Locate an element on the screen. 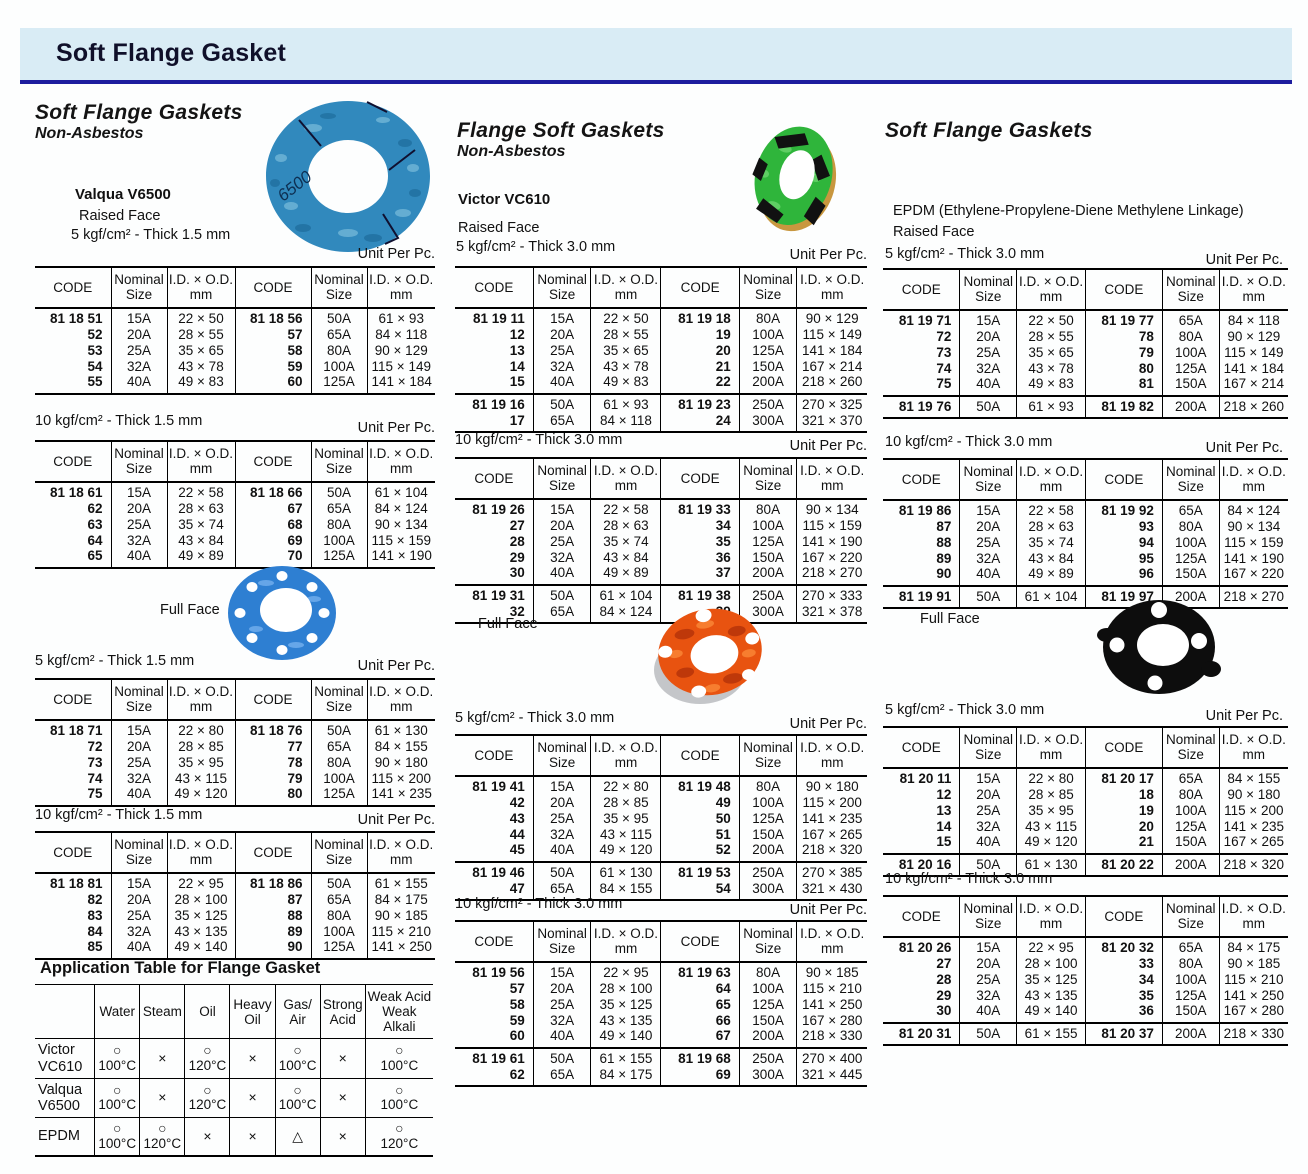 The image size is (1308, 1174). dim-cell: 218 × 330 is located at coordinates (1253, 1033).